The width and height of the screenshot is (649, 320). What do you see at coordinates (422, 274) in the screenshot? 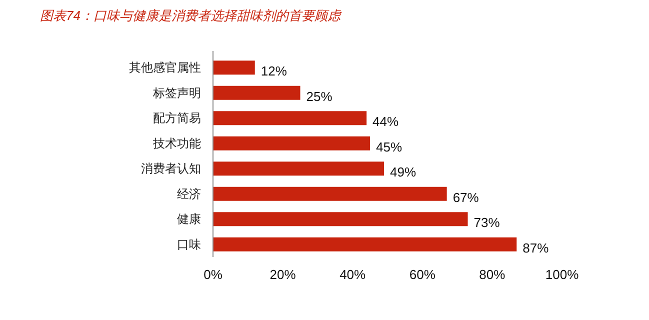
I see `x-tick-label: 60%` at bounding box center [422, 274].